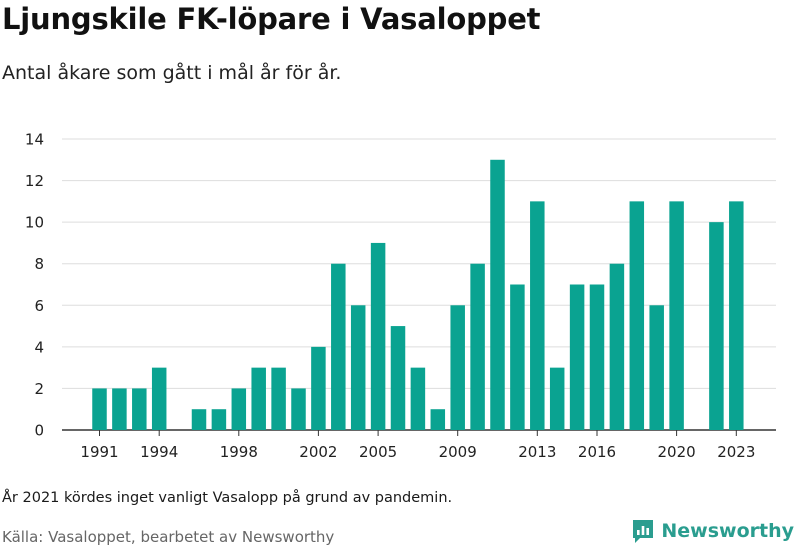 The image size is (800, 550). What do you see at coordinates (159, 452) in the screenshot?
I see `x-tick-label: 1994` at bounding box center [159, 452].